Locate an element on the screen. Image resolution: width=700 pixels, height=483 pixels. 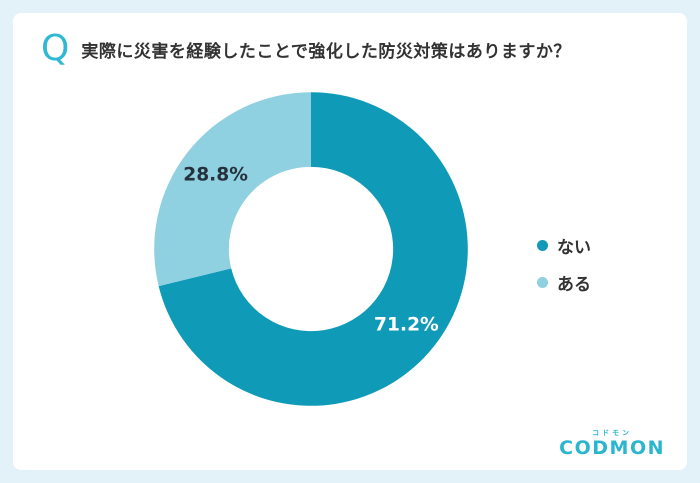
q-icon: Q is located at coordinates (55, 48).